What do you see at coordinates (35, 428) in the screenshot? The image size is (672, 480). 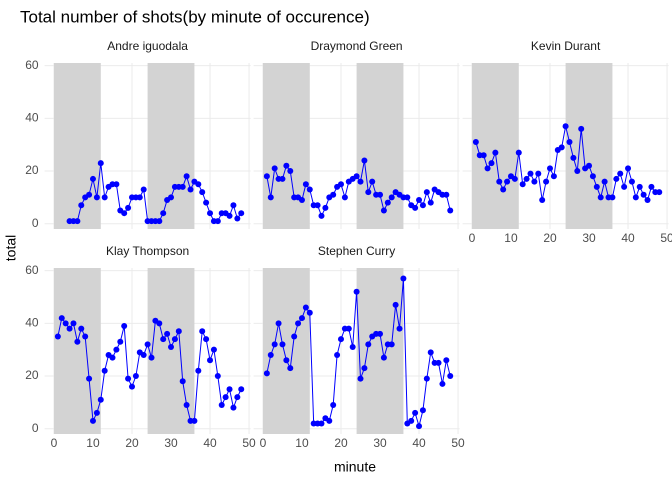 I see `y-tick-label: 0` at bounding box center [35, 428].